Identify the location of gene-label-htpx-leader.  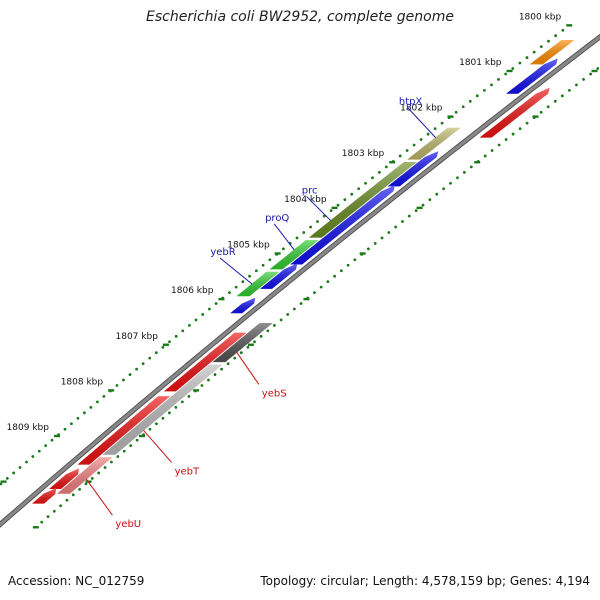
(421, 122).